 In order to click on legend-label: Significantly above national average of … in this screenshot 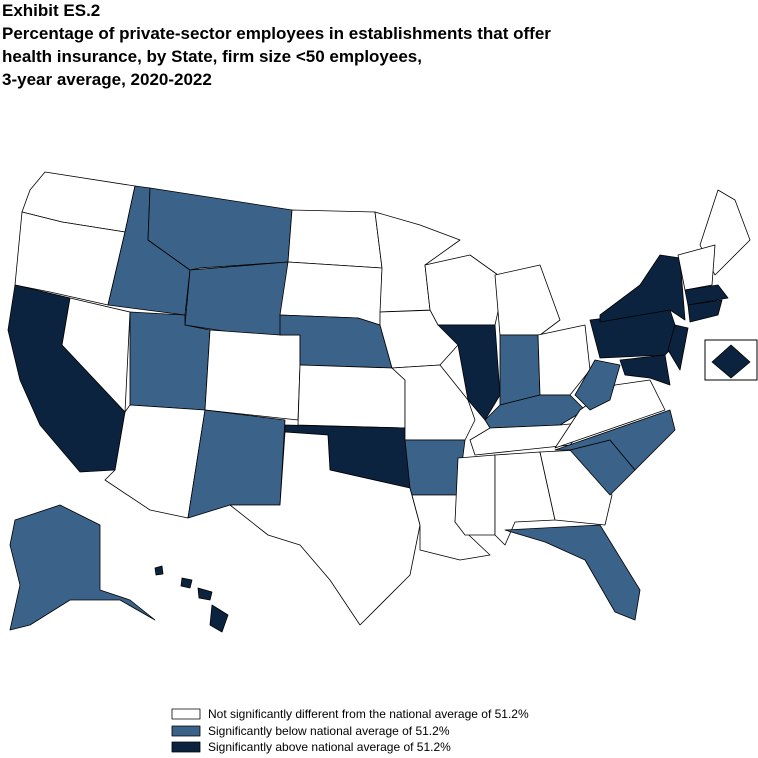, I will do `click(329, 747)`.